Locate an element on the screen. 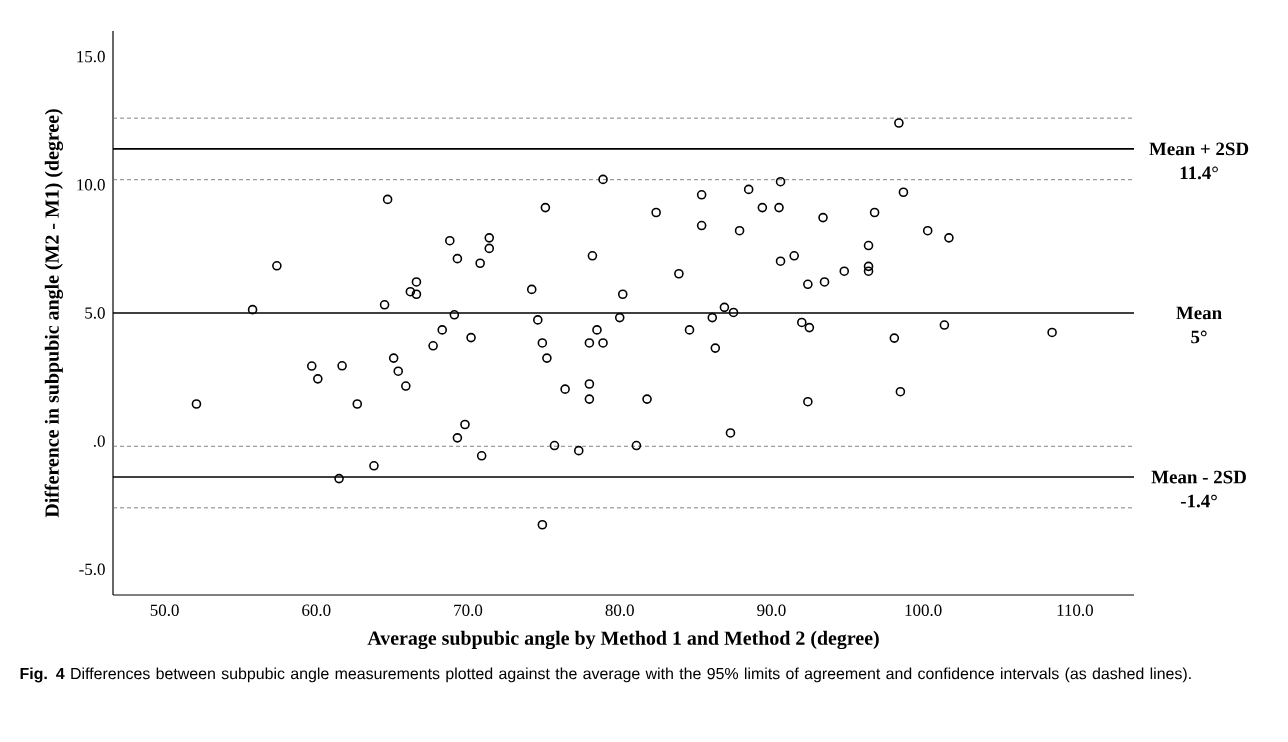  y-tick-label: .0 is located at coordinates (99, 441).